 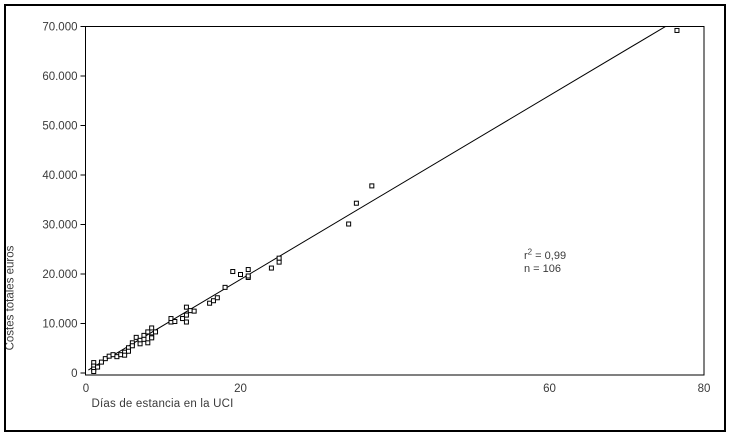 What do you see at coordinates (59, 28) in the screenshot?
I see `y-tick-label: 70.000` at bounding box center [59, 28].